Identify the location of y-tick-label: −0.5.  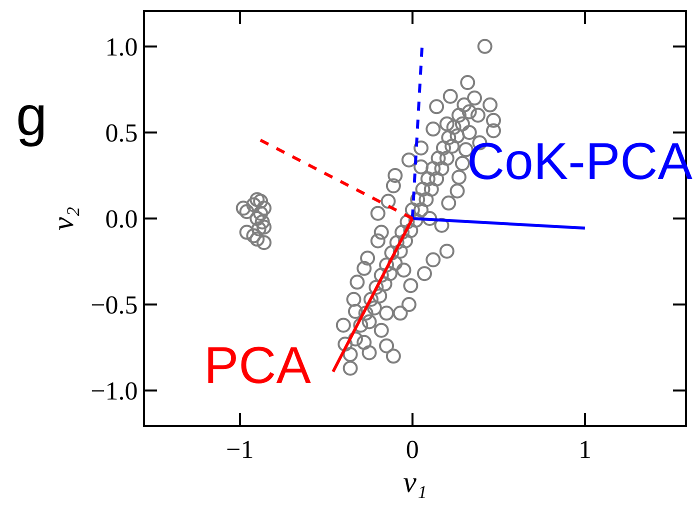
(114, 305).